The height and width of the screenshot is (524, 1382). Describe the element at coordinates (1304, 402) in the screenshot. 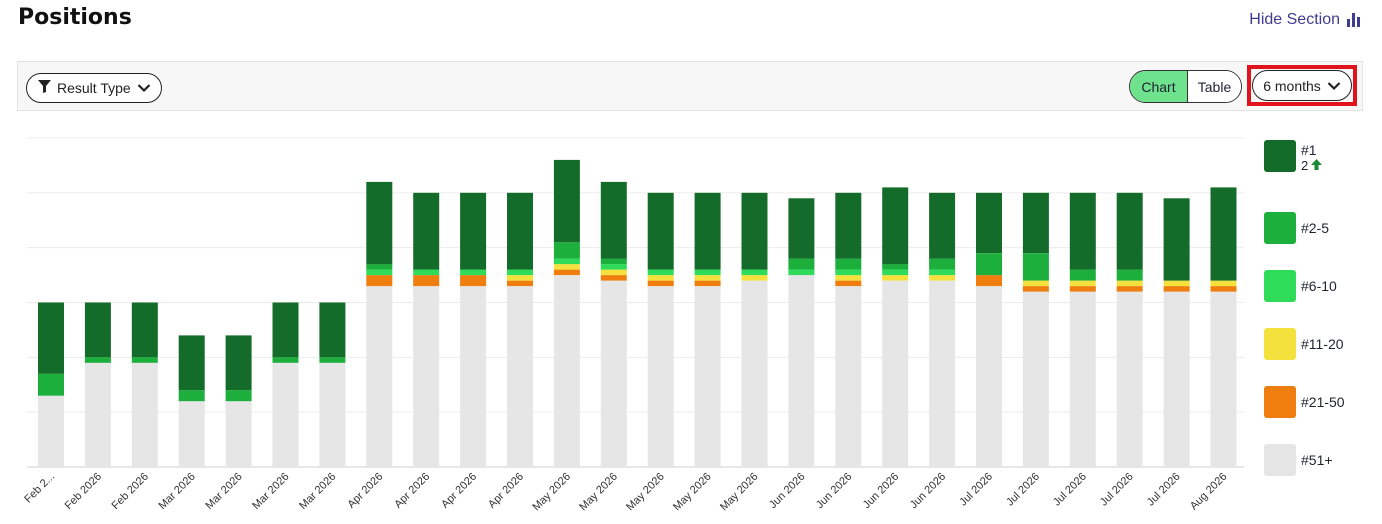

I see `legend-item-p21-50: #21-50` at that location.